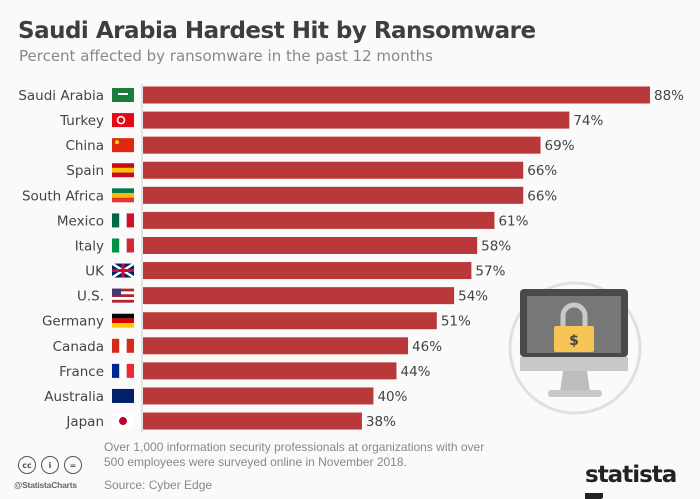  Describe the element at coordinates (84, 146) in the screenshot. I see `category-label: China` at that location.